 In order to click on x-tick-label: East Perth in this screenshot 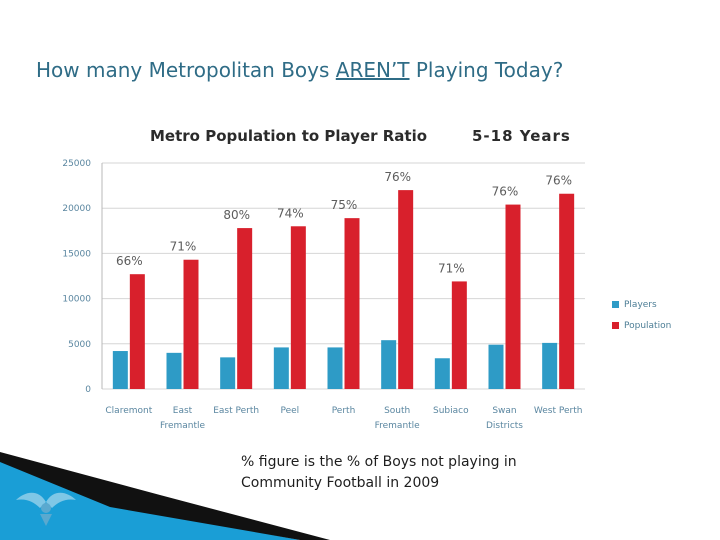, I will do `click(236, 411)`.